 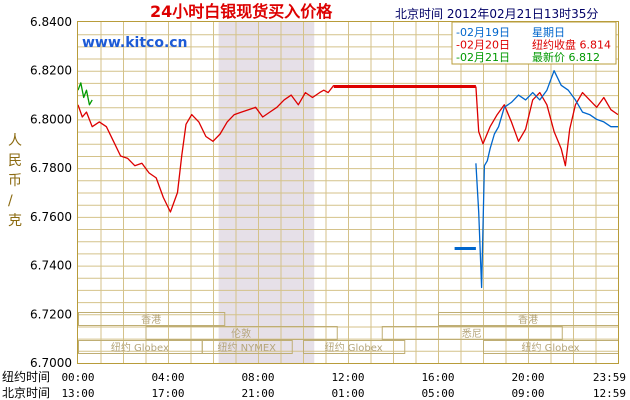 I want to click on timestamp: 北京时间 2012年02月21日13时35分, so click(x=496, y=14).